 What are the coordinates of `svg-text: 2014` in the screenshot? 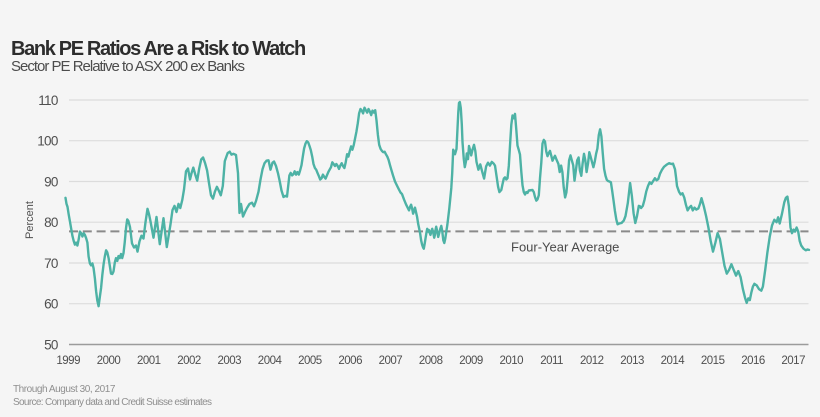 It's located at (673, 361).